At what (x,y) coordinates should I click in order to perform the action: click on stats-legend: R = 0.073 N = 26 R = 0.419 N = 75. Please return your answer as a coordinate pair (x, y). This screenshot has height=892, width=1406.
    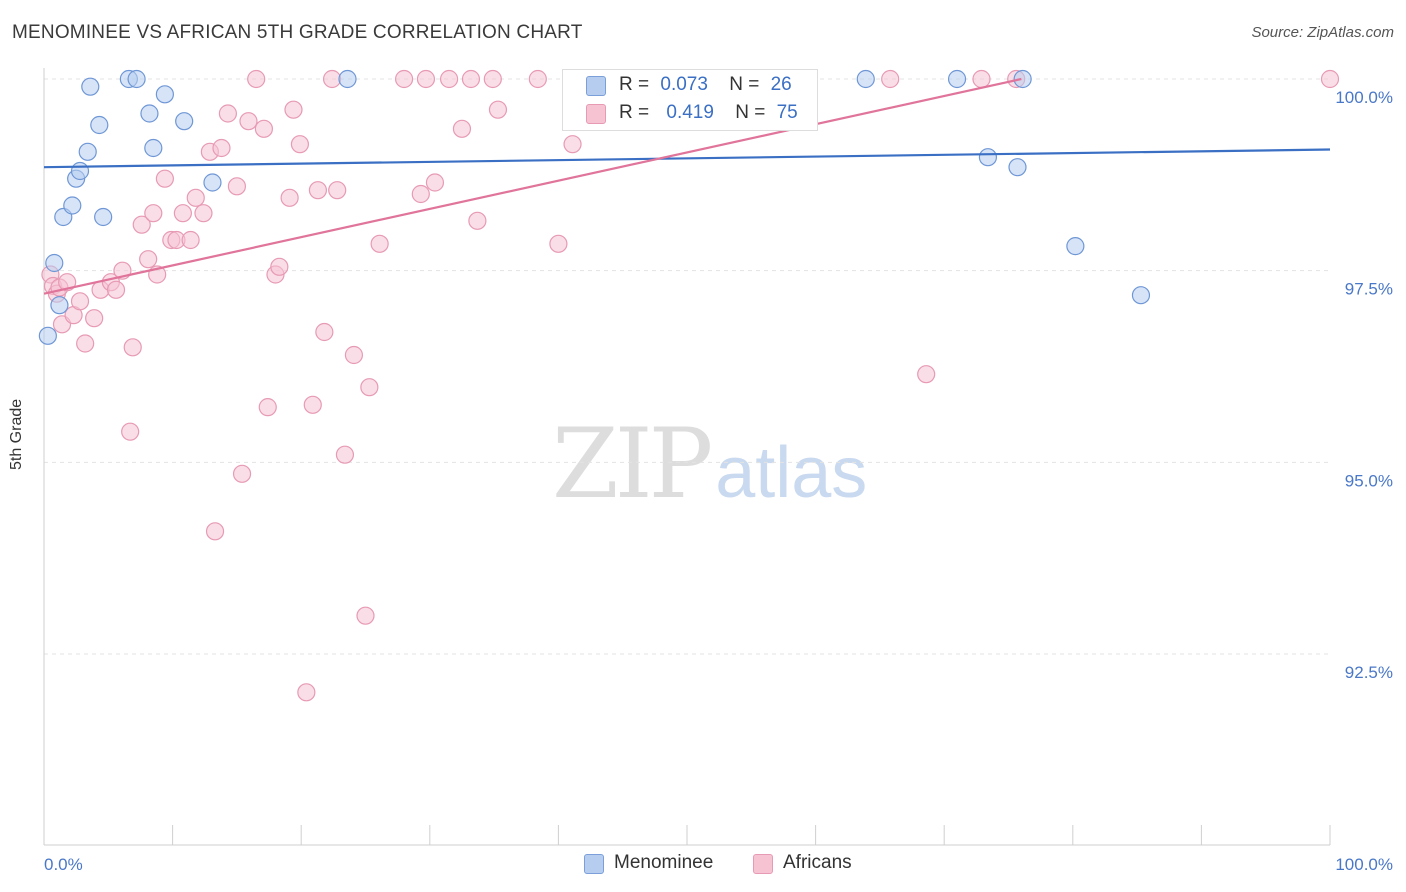
    Looking at the image, I should click on (690, 100).